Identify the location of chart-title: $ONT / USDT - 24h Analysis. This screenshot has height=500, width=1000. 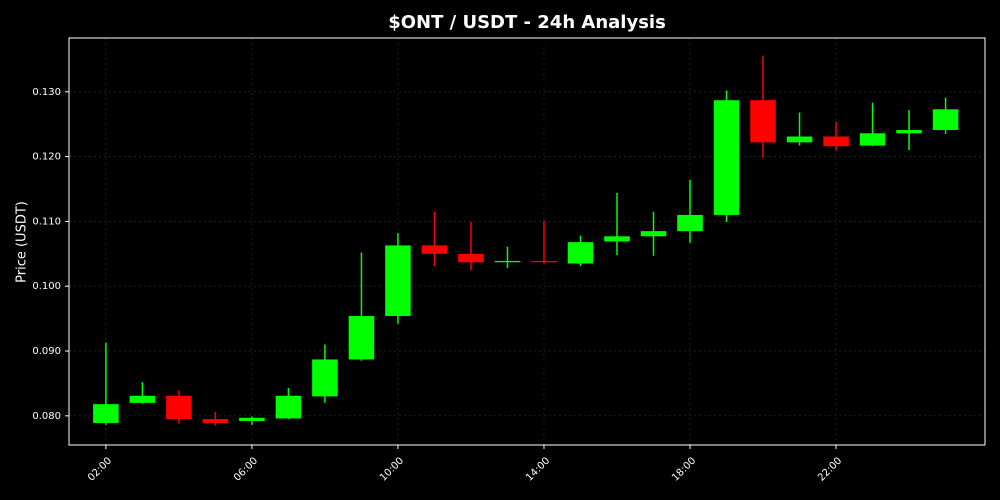
(527, 22).